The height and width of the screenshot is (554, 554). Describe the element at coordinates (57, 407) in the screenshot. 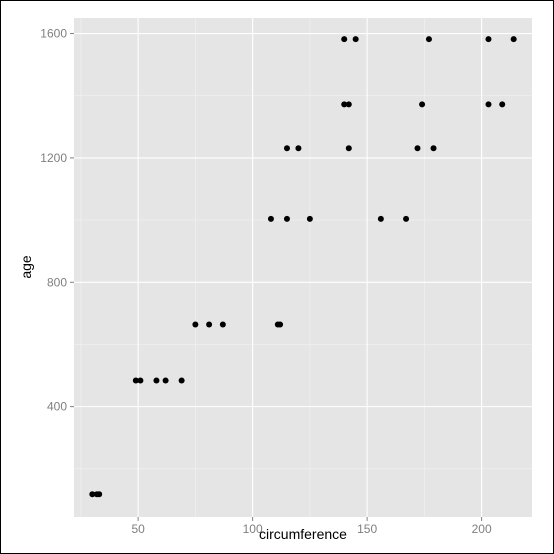

I see `y-tick-label: 400` at that location.